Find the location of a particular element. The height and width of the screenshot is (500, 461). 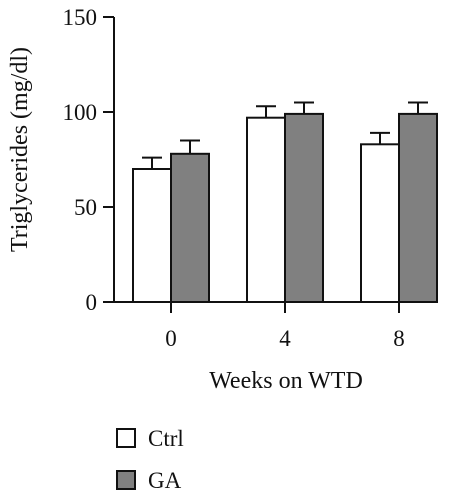

x-tick-label: 0 is located at coordinates (171, 338).